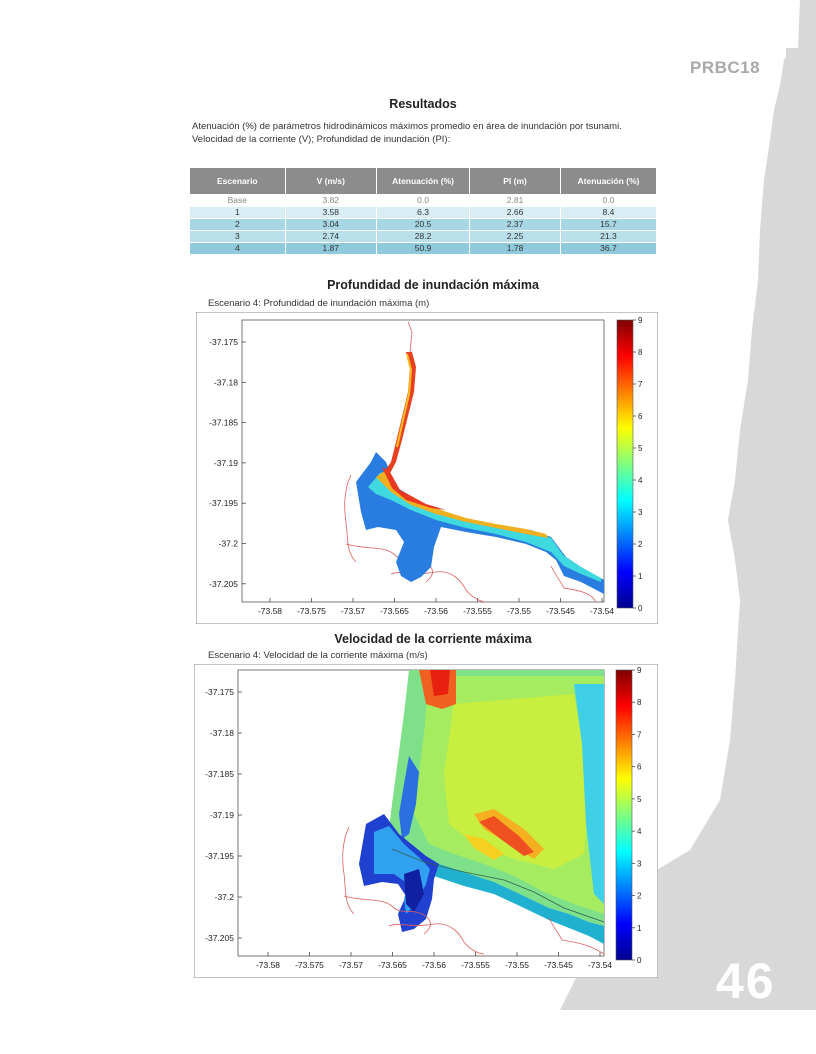 The height and width of the screenshot is (1054, 816). I want to click on table-cell: 2.81, so click(515, 200).